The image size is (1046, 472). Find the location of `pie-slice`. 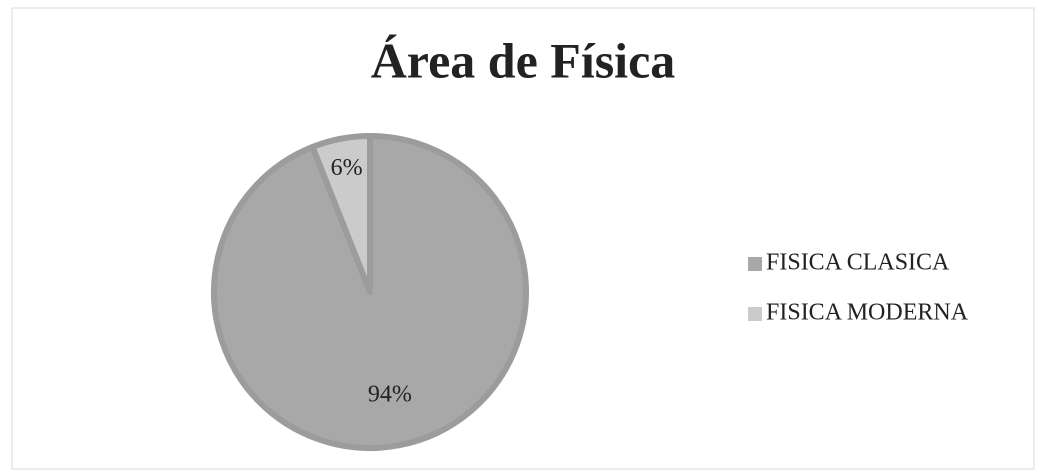

pie-slice is located at coordinates (341, 214).